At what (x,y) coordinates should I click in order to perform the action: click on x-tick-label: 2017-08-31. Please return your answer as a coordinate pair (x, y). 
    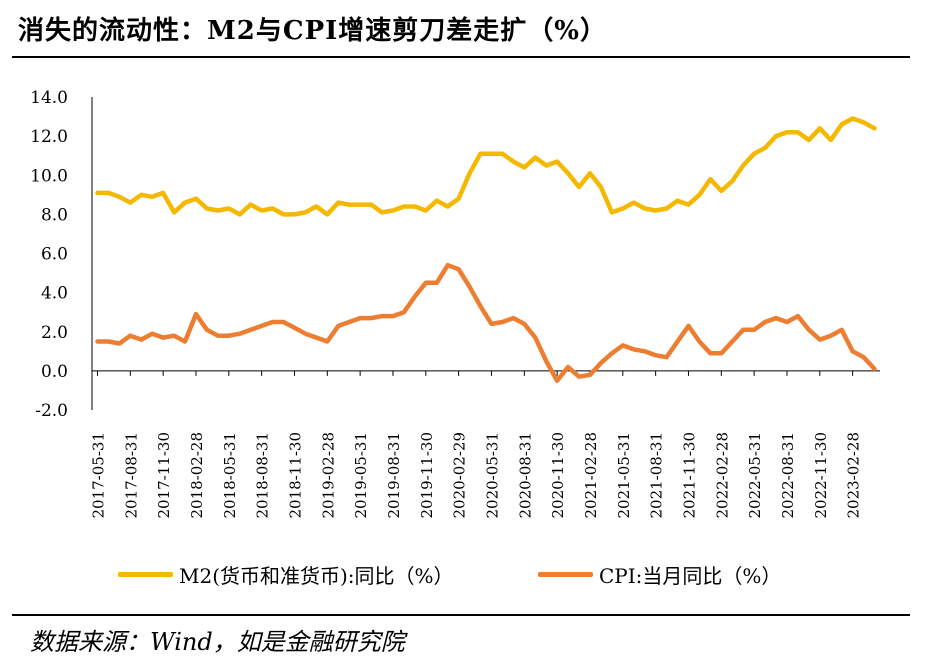
    Looking at the image, I should click on (131, 475).